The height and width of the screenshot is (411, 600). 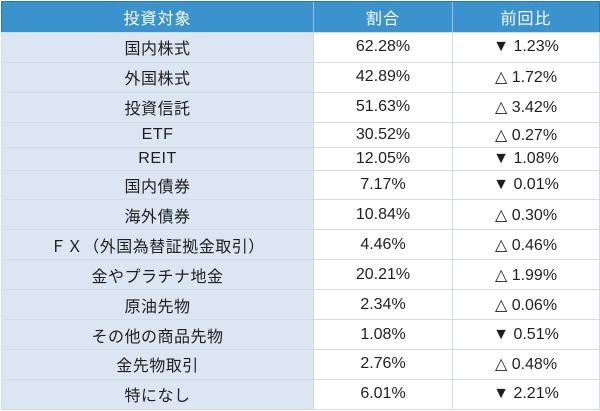 What do you see at coordinates (526, 215) in the screenshot?
I see `change-value-cell: △ 0.30%` at bounding box center [526, 215].